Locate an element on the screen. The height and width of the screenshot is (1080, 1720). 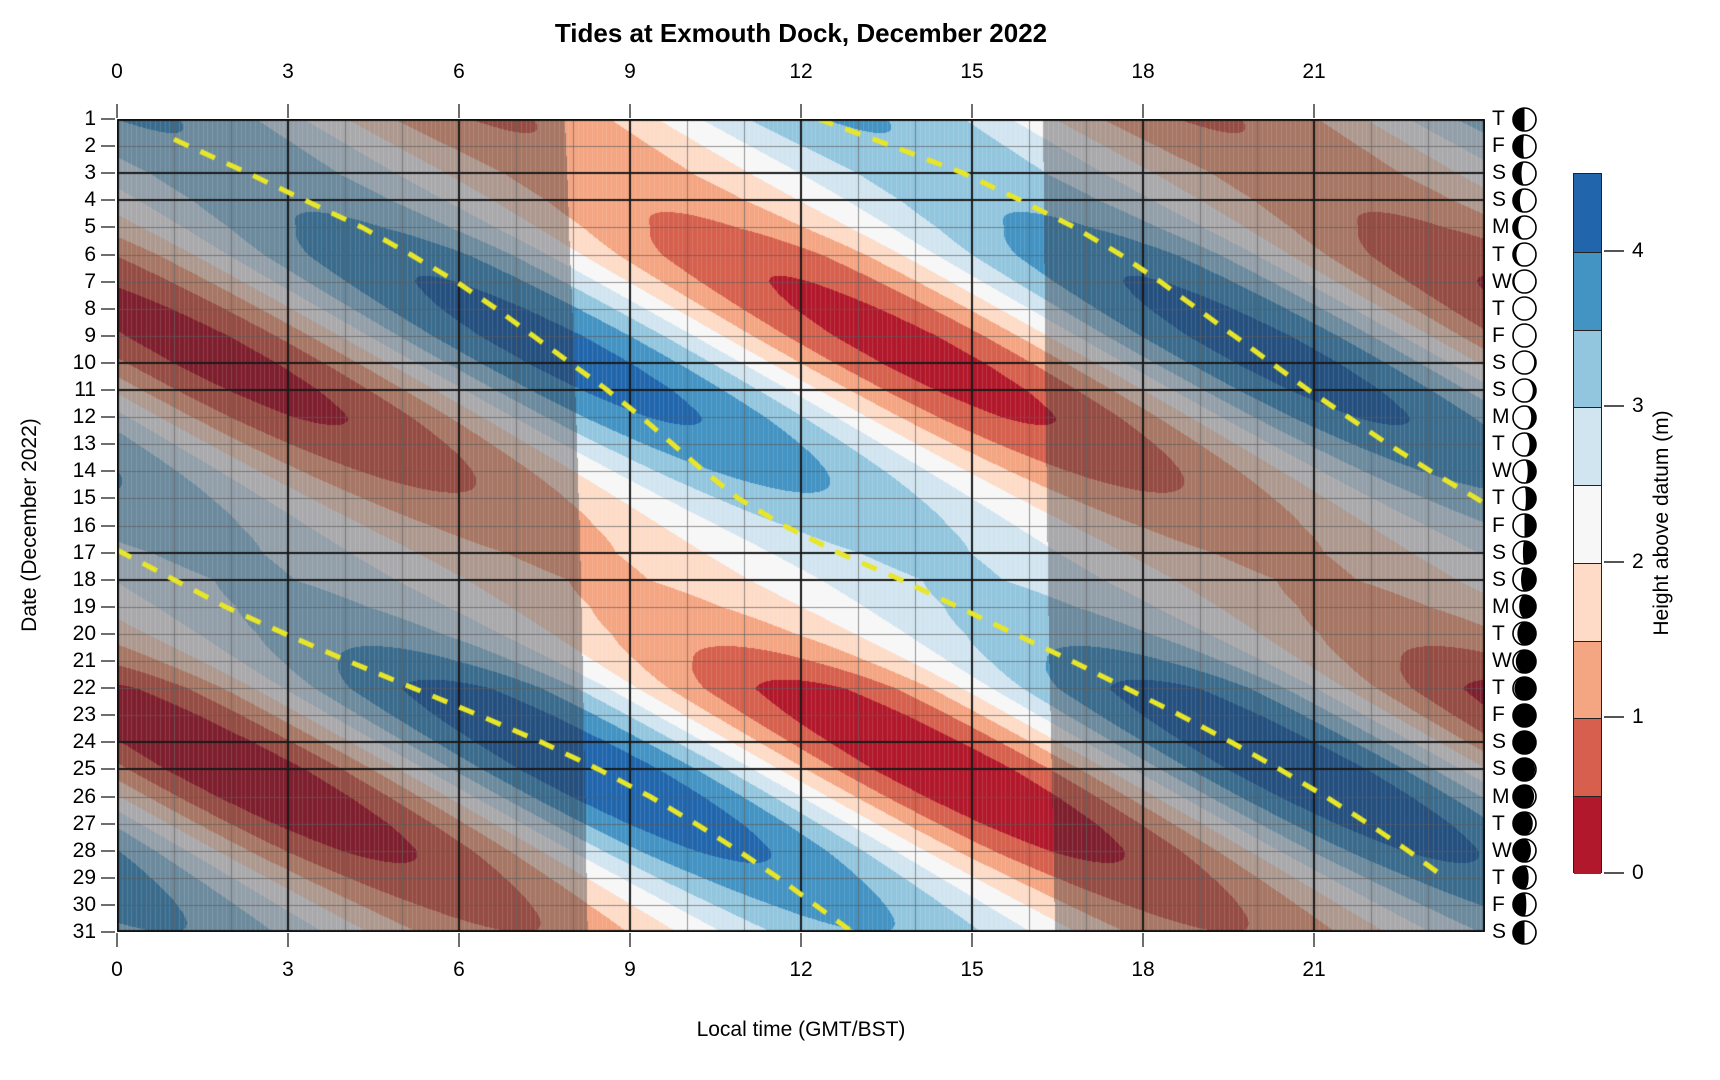
bottom-tick-label: 6 is located at coordinates (459, 969).